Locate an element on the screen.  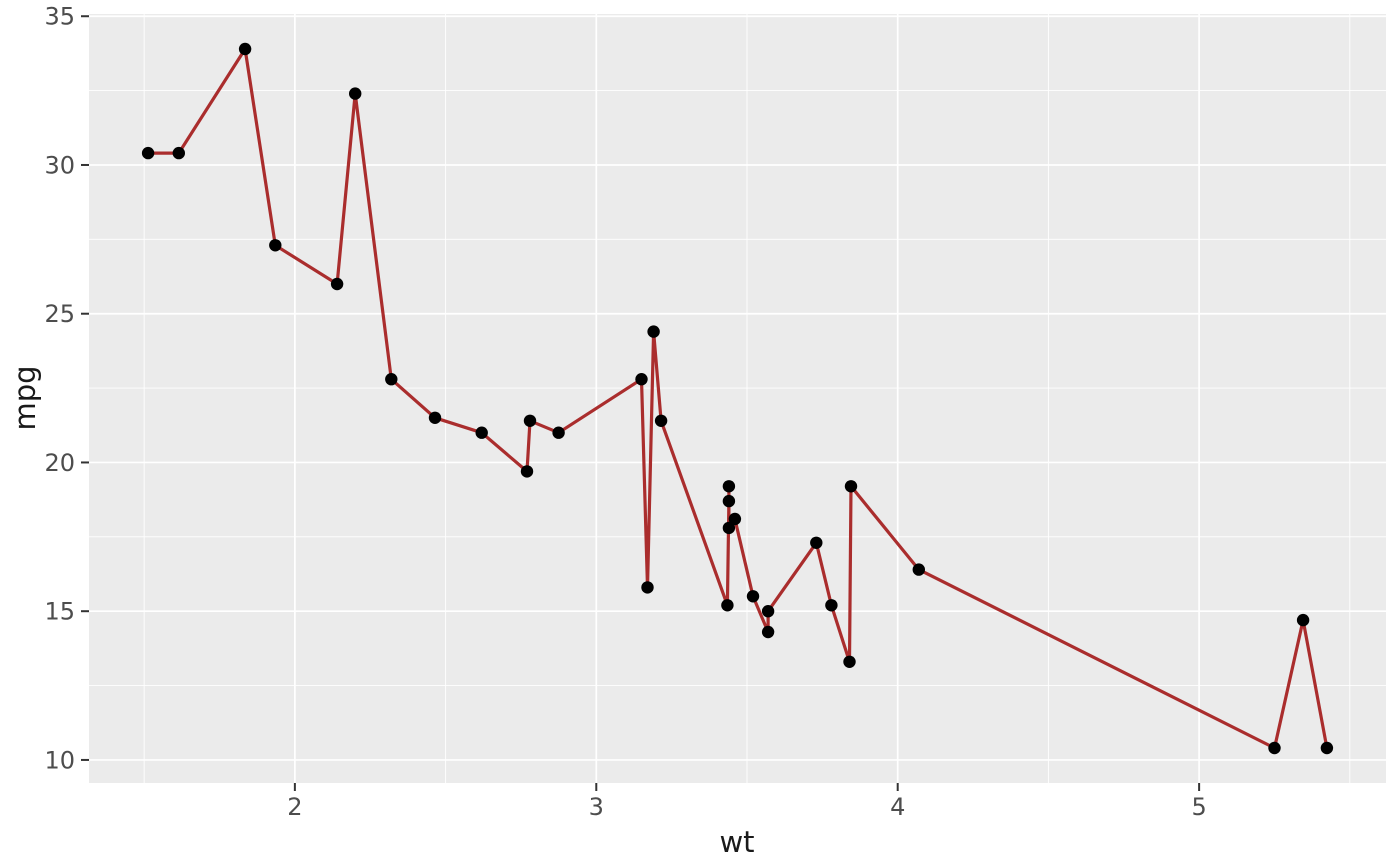
x-tick-label: 3 is located at coordinates (596, 807).